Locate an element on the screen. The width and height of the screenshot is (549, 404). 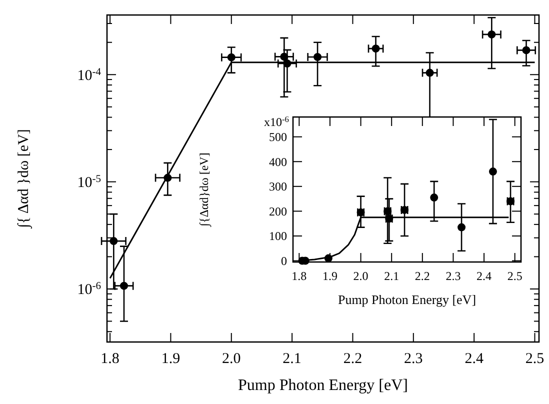
y-axis-title: ∫{Δαd}dω [eV] is located at coordinates (204, 190).